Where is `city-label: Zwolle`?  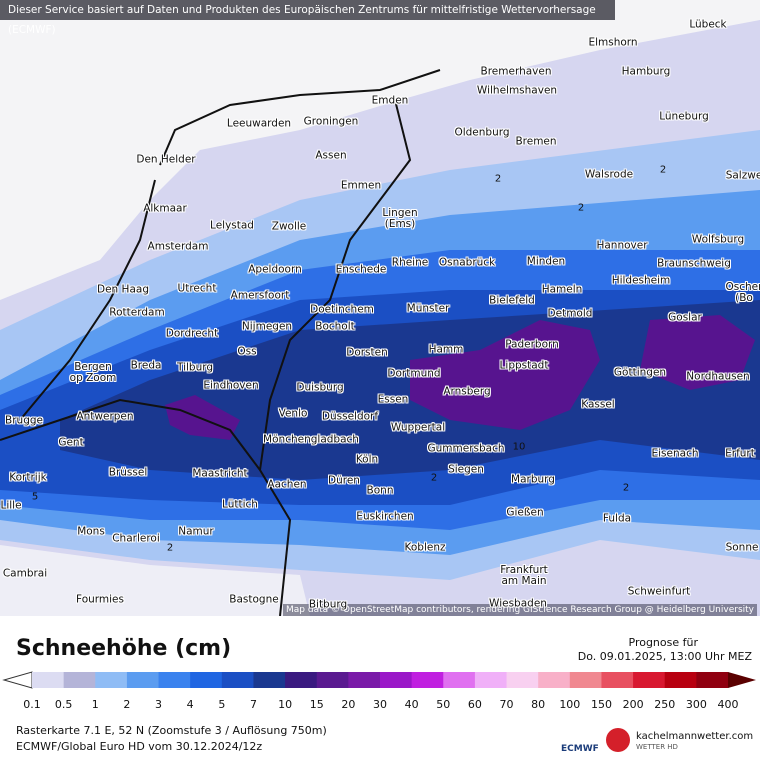 city-label: Zwolle is located at coordinates (289, 226).